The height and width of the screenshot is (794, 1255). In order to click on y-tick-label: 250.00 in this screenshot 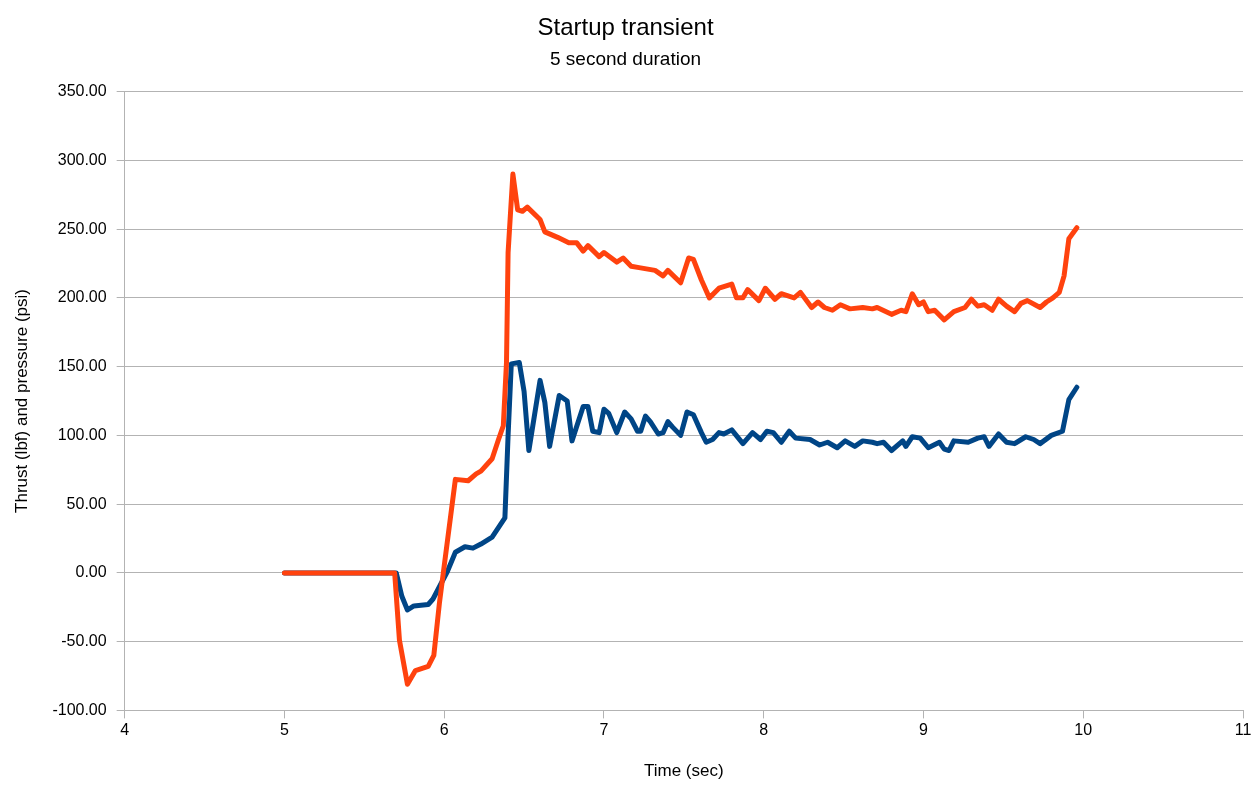, I will do `click(82, 228)`.